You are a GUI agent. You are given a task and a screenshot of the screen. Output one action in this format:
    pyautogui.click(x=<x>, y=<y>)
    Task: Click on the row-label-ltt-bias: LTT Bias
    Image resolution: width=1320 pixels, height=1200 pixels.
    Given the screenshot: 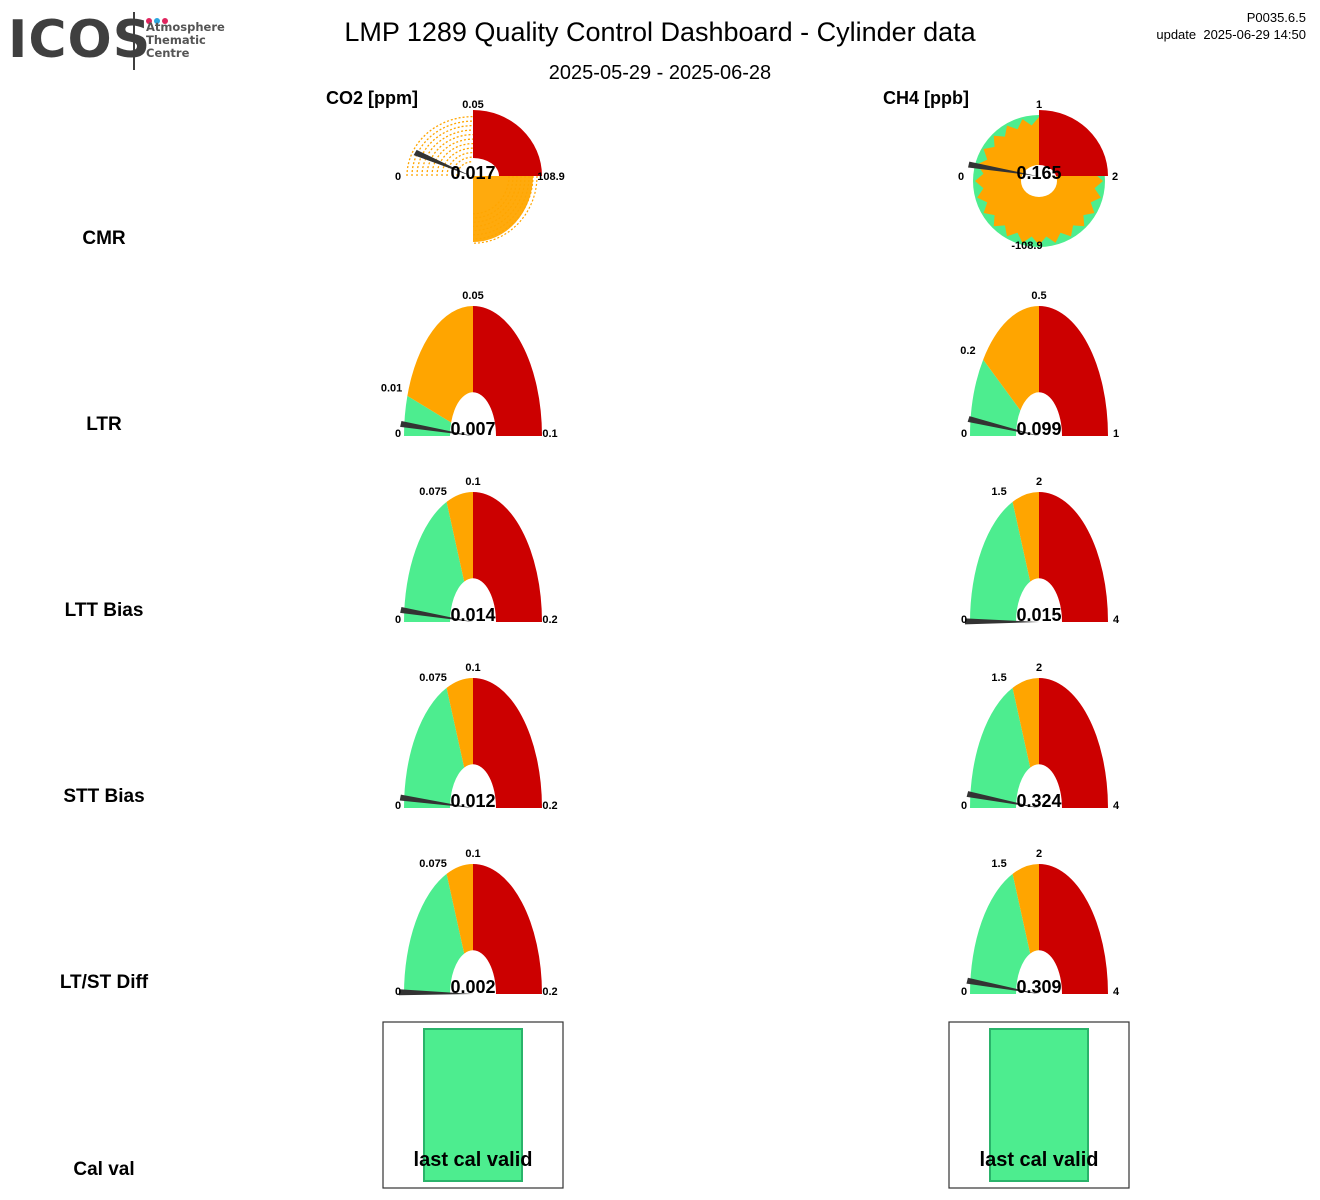 What is the action you would take?
    pyautogui.click(x=104, y=610)
    